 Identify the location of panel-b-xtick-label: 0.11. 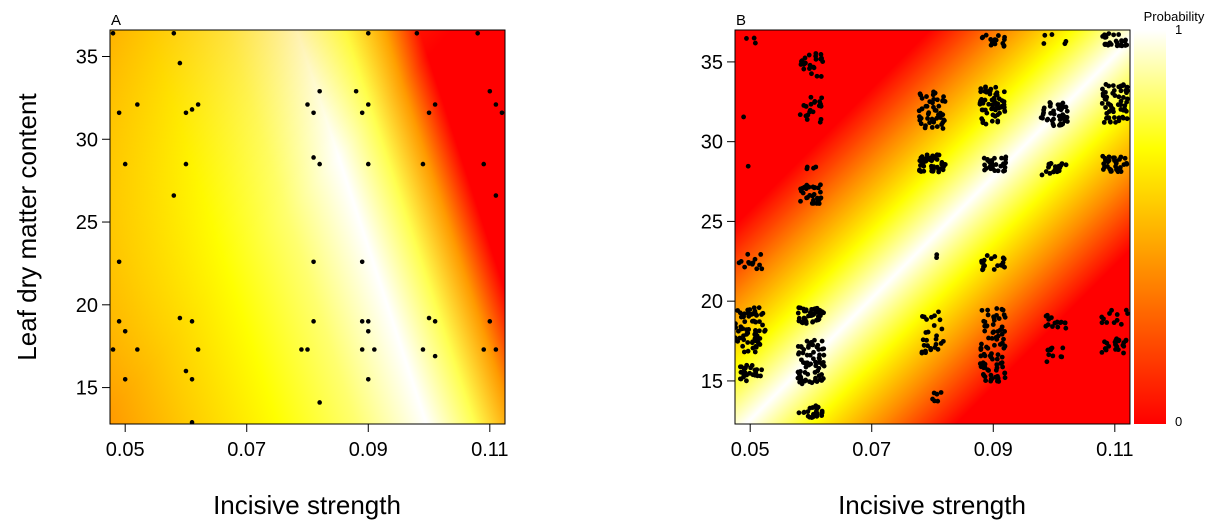
(1114, 450).